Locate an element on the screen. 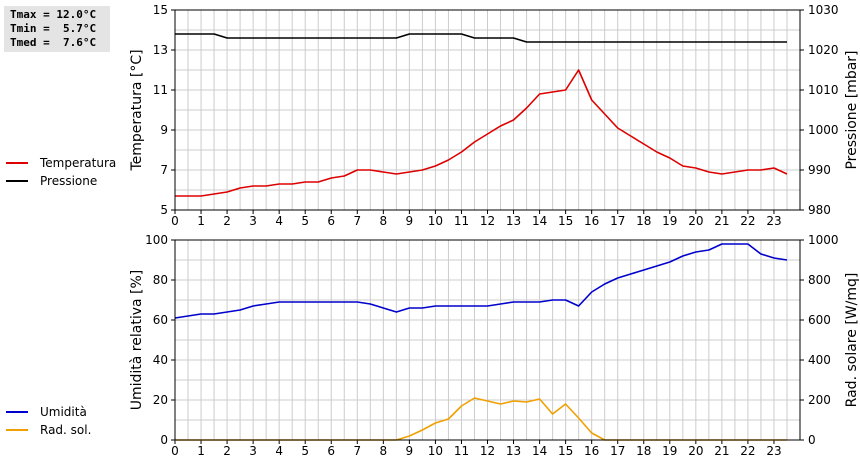 This screenshot has width=860, height=460. y-tick-label: 7 is located at coordinates (164, 170).